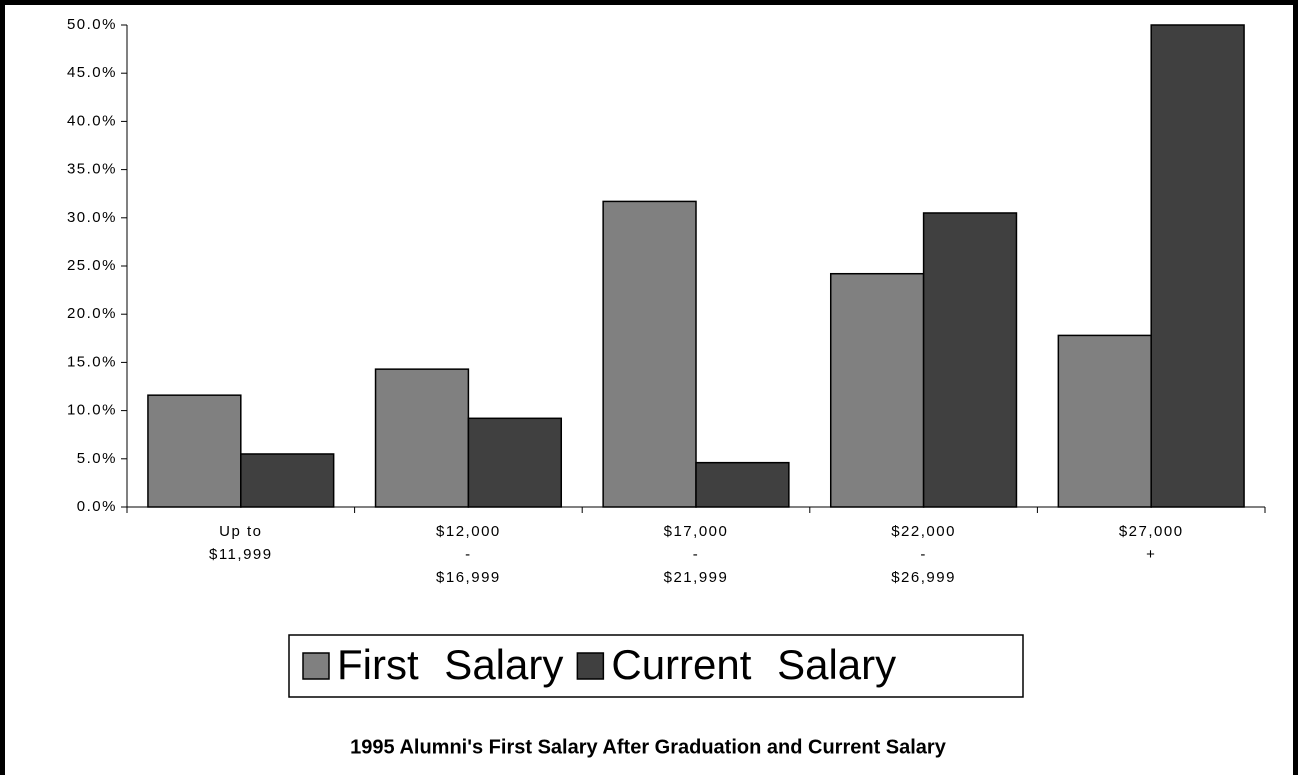 This screenshot has width=1298, height=780. Describe the element at coordinates (1151, 554) in the screenshot. I see `x-tick-label: +` at that location.